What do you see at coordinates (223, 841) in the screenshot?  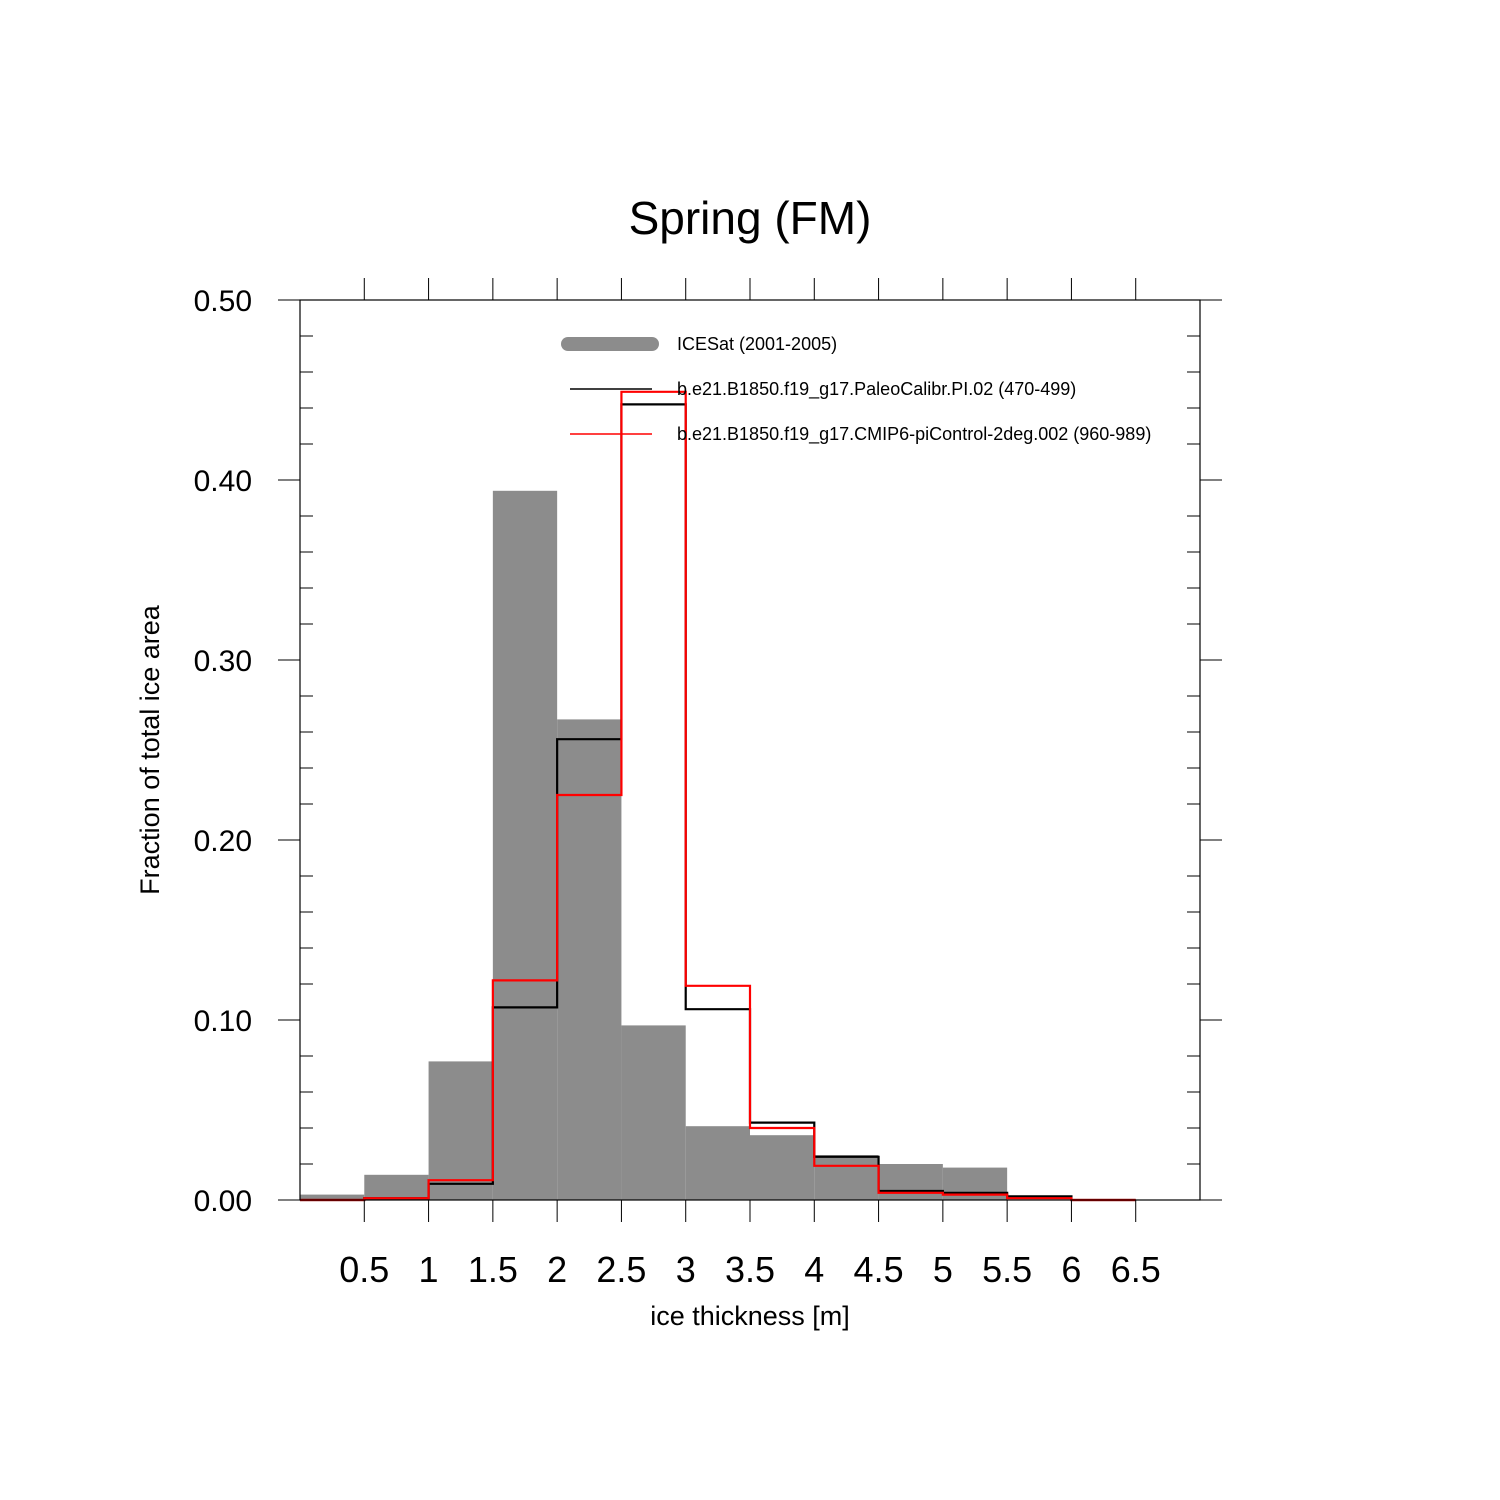 I see `y-tick-label: 0.20` at bounding box center [223, 841].